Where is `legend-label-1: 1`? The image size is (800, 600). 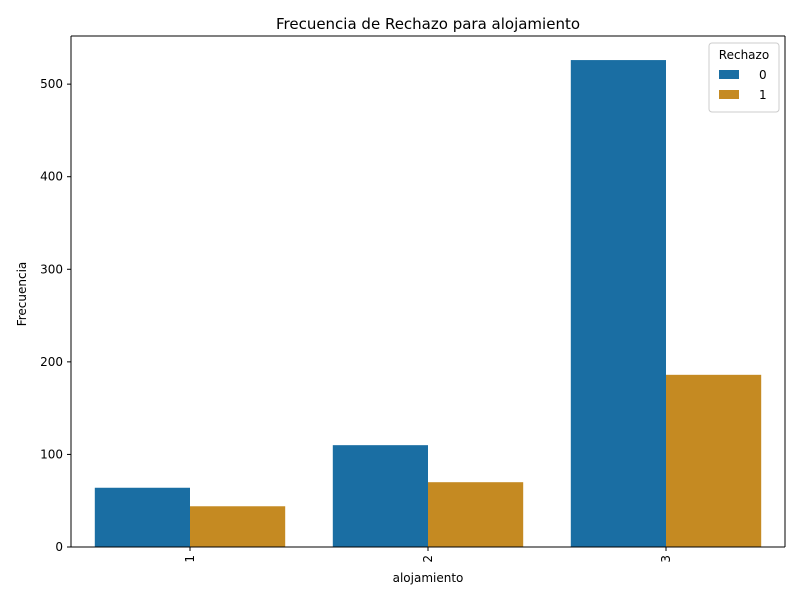 legend-label-1: 1 is located at coordinates (763, 95).